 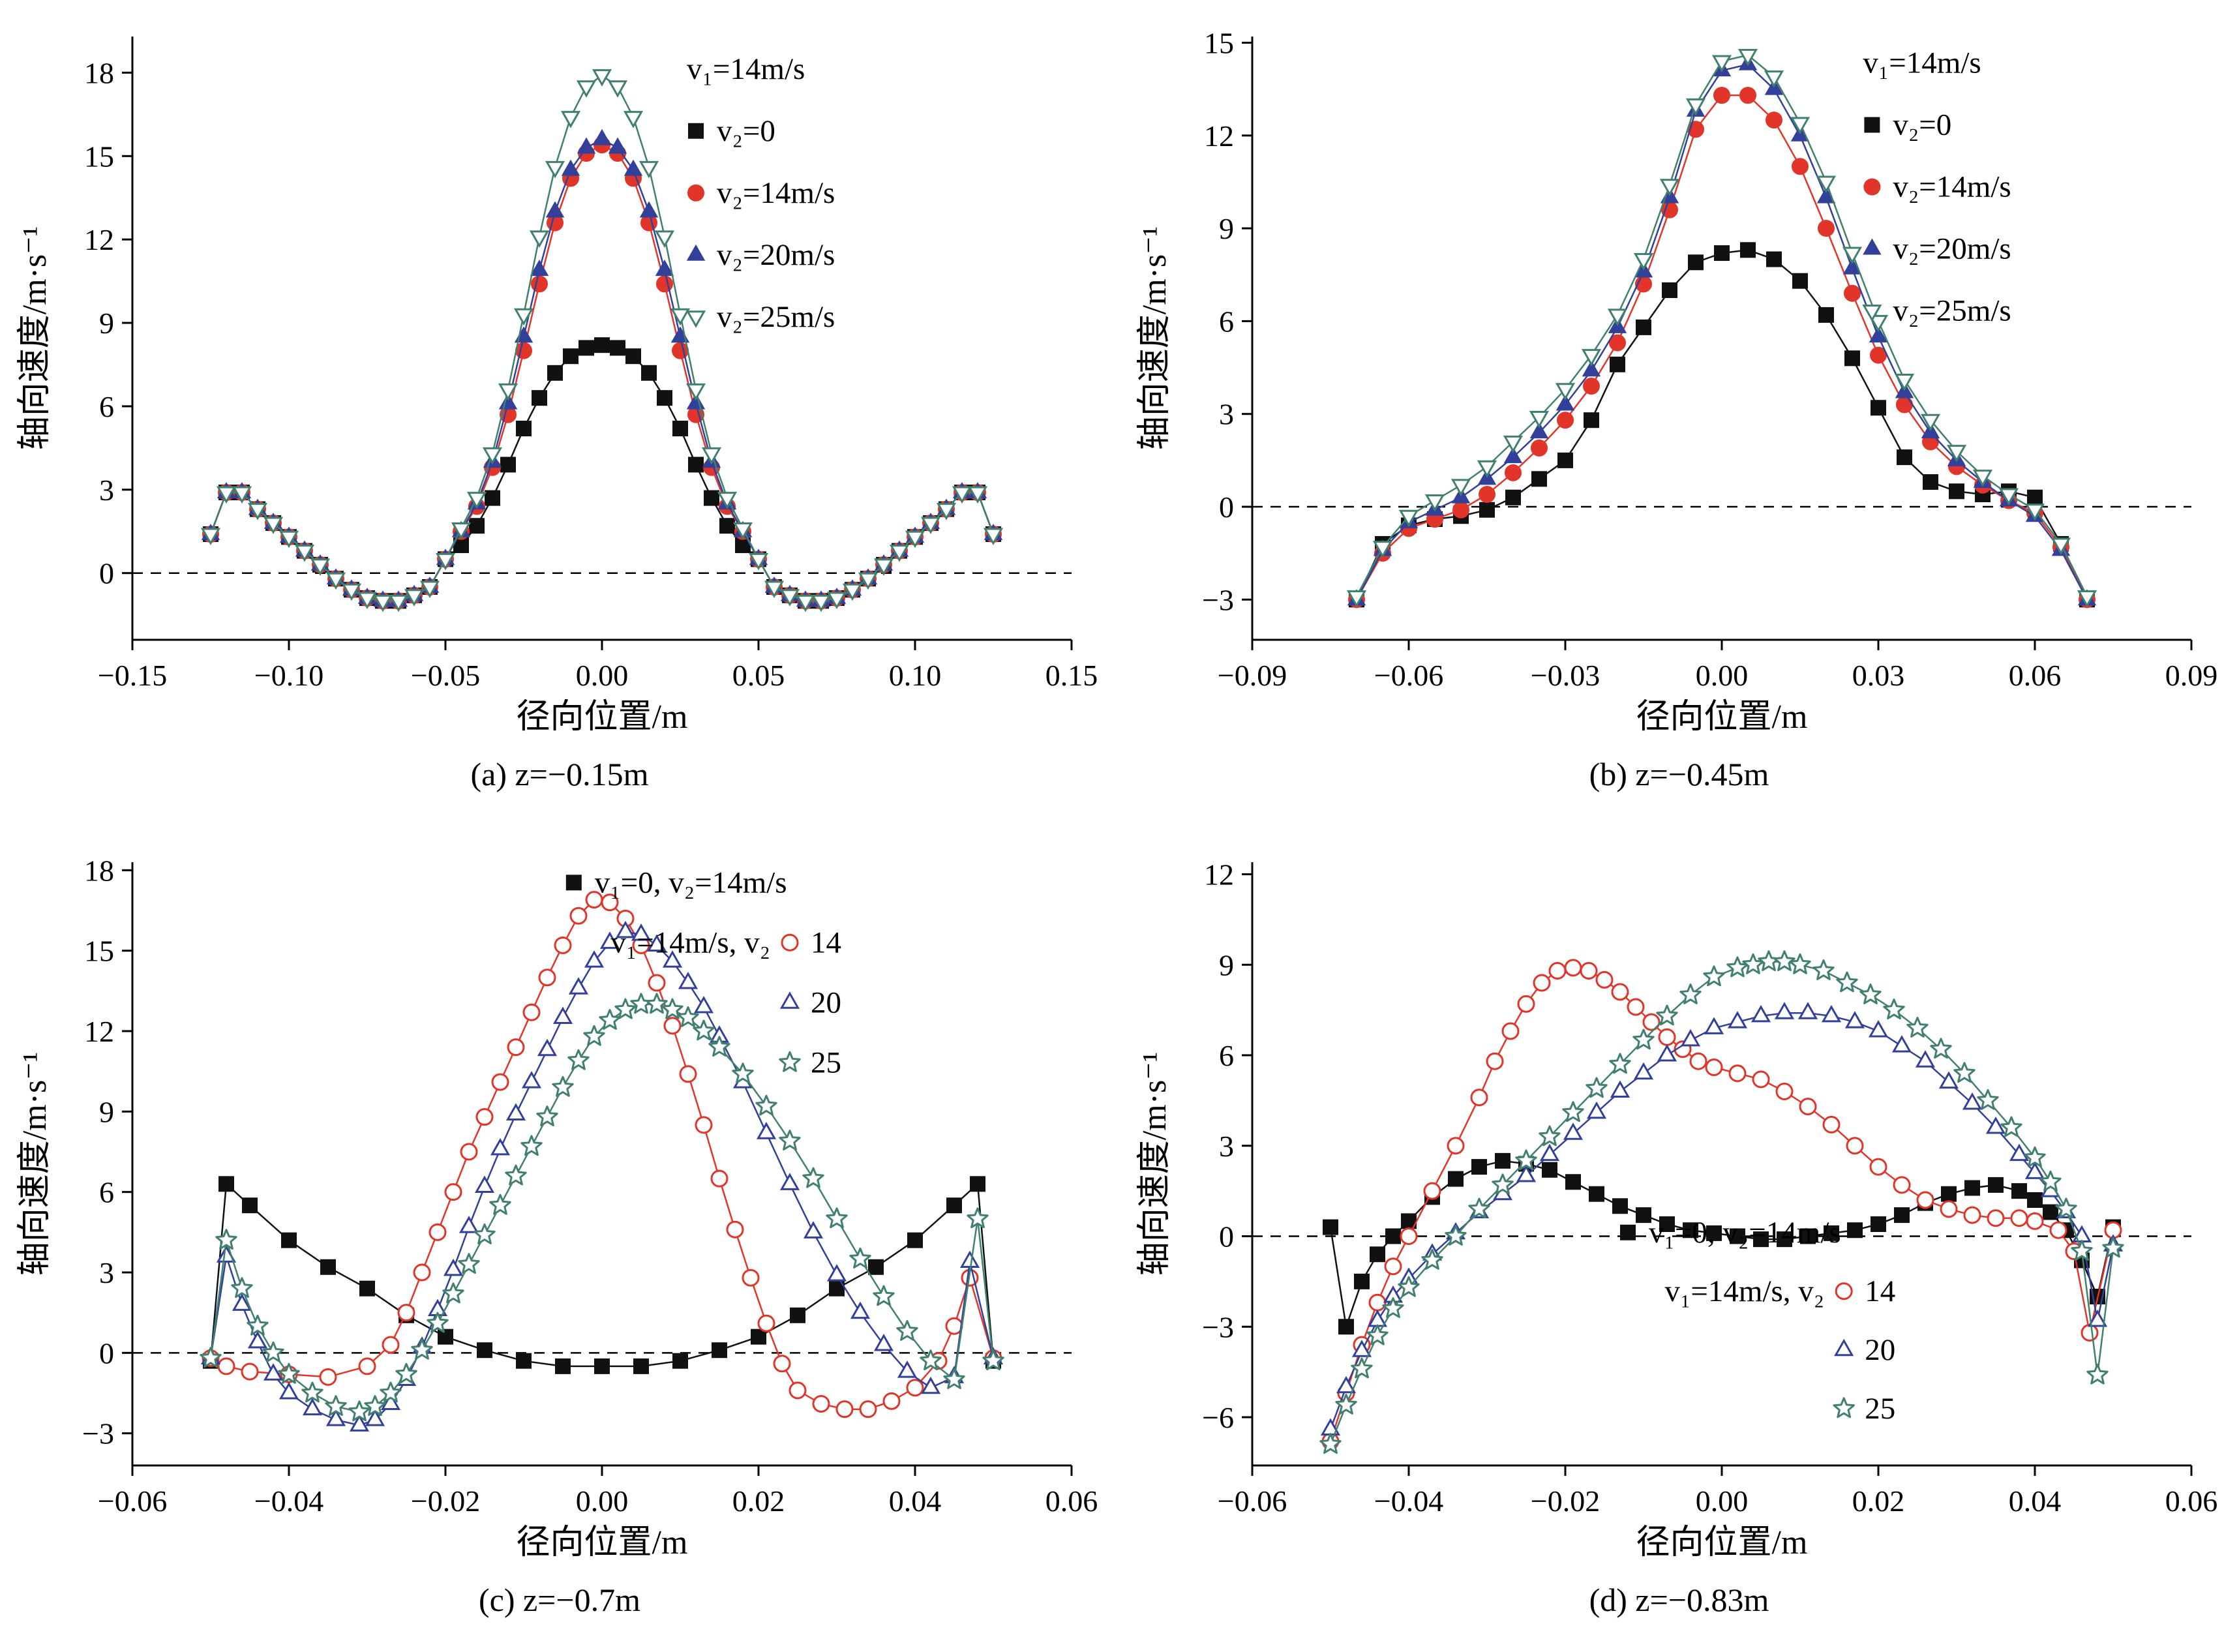 I want to click on svg-text: 0.10, so click(x=915, y=675).